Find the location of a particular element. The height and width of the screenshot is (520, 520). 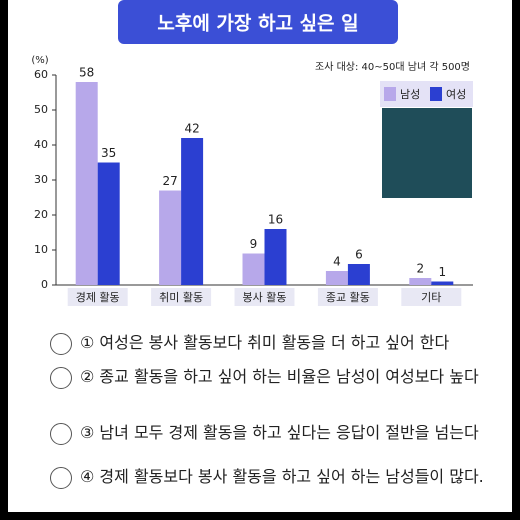

x-tick-label: 종교 활동 is located at coordinates (348, 297).